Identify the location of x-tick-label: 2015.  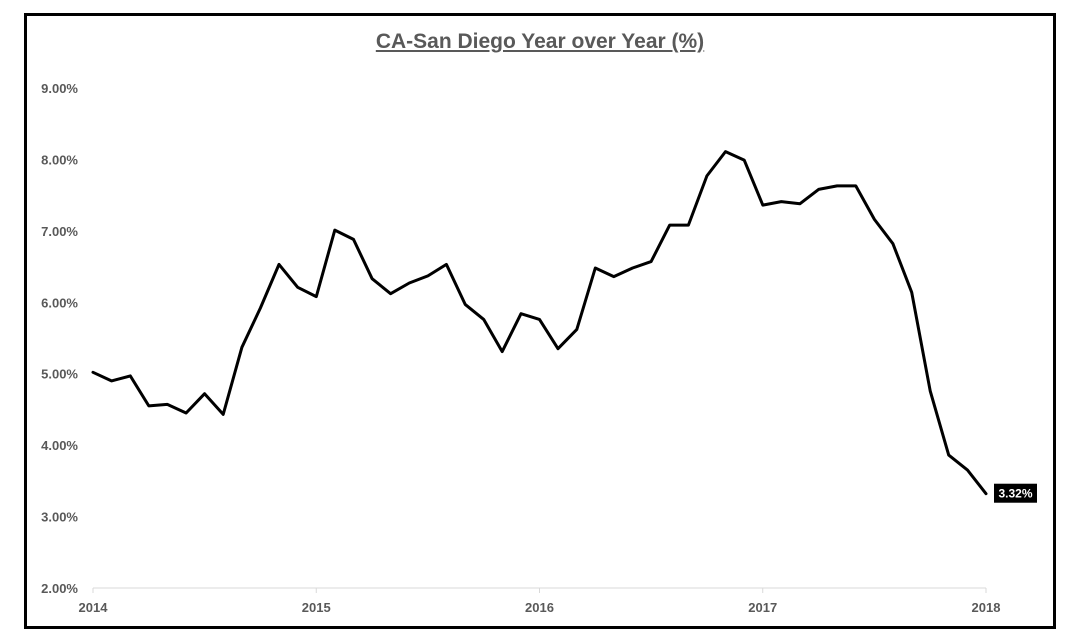
(316, 607).